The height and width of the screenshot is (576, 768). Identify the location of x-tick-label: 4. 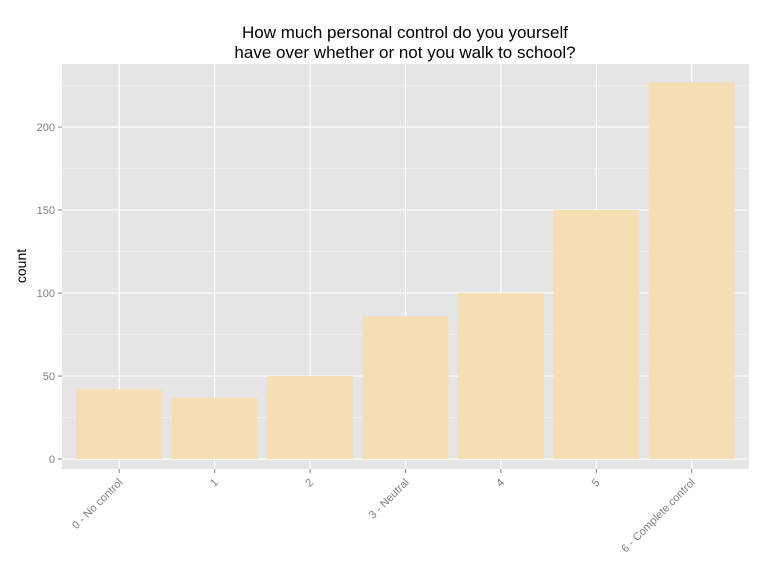
(500, 483).